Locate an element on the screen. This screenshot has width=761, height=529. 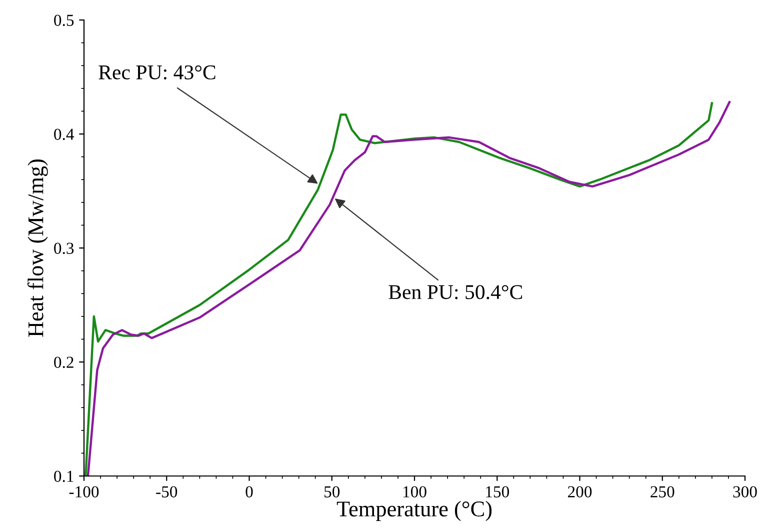
y-tick-label: 0.1 is located at coordinates (64, 476).